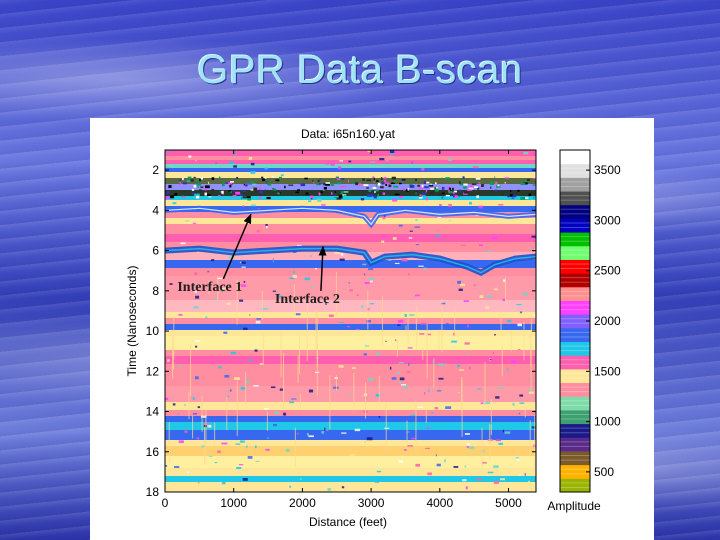 The image size is (720, 540). What do you see at coordinates (371, 503) in the screenshot?
I see `x-tick-label: 3000` at bounding box center [371, 503].